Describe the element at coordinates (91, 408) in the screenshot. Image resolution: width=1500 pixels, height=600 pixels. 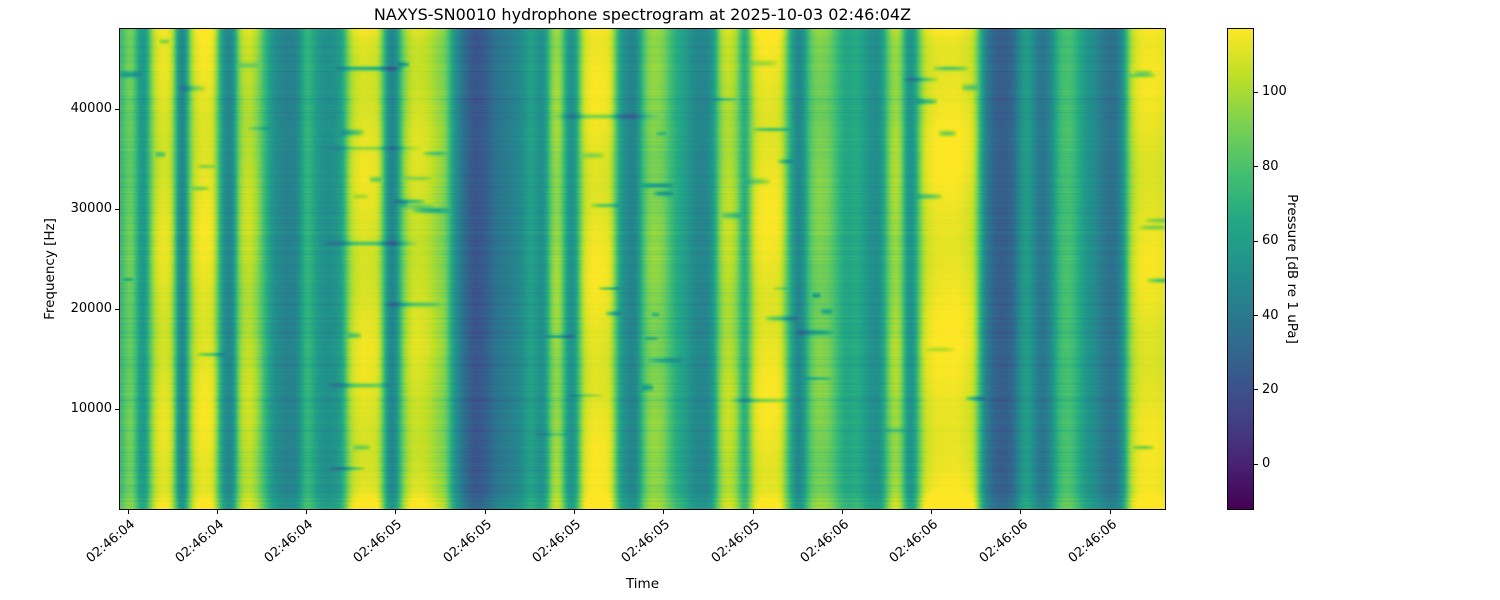
I see `y-tick-label: 10000` at that location.